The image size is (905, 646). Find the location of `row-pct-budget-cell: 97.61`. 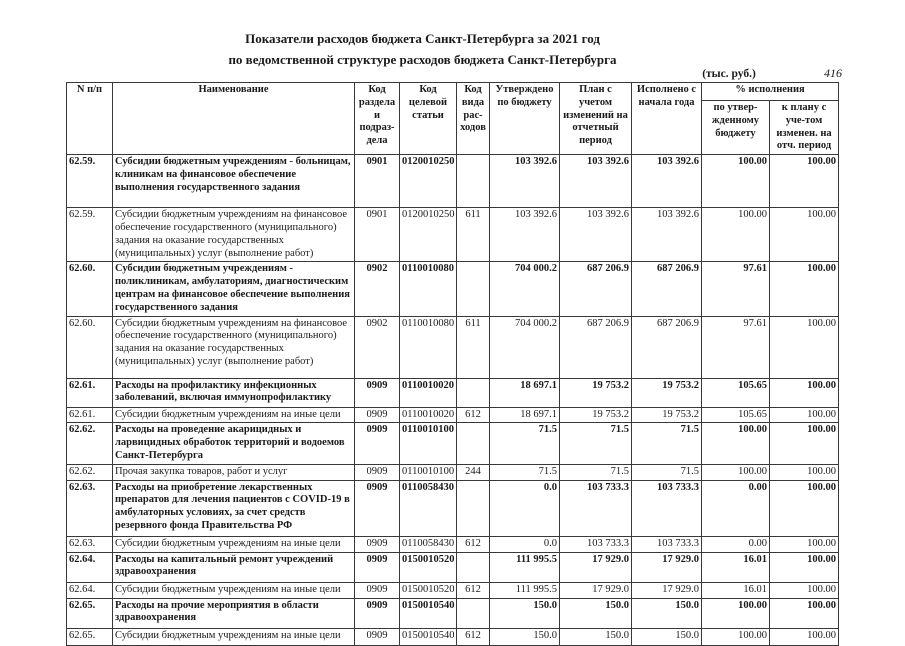

row-pct-budget-cell: 97.61 is located at coordinates (735, 289).